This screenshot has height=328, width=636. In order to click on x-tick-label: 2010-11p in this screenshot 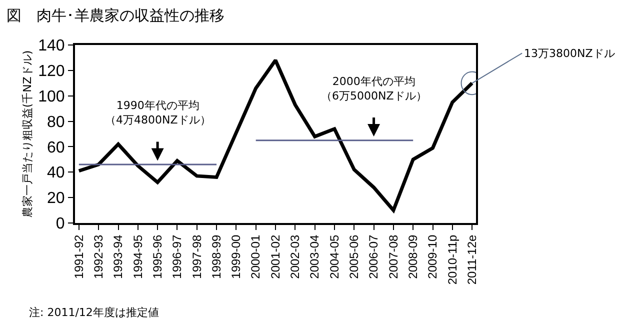, I will do `click(452, 259)`.